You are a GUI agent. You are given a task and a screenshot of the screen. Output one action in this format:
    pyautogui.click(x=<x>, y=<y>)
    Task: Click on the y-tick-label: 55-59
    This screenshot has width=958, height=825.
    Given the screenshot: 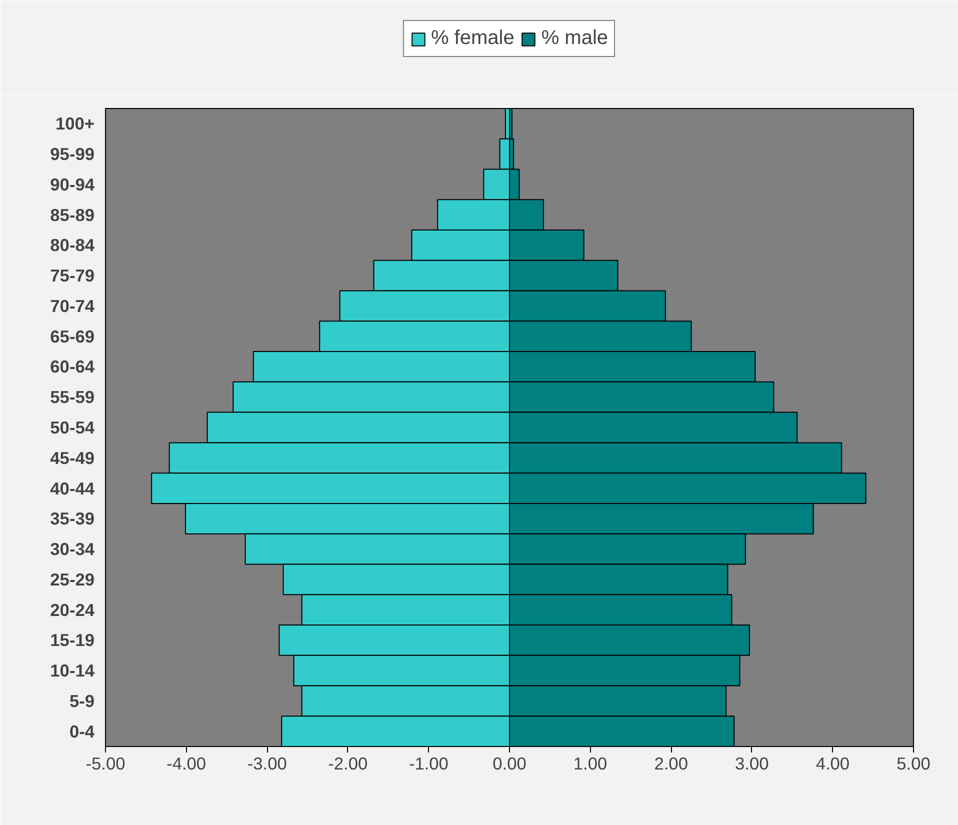 What is the action you would take?
    pyautogui.click(x=72, y=397)
    